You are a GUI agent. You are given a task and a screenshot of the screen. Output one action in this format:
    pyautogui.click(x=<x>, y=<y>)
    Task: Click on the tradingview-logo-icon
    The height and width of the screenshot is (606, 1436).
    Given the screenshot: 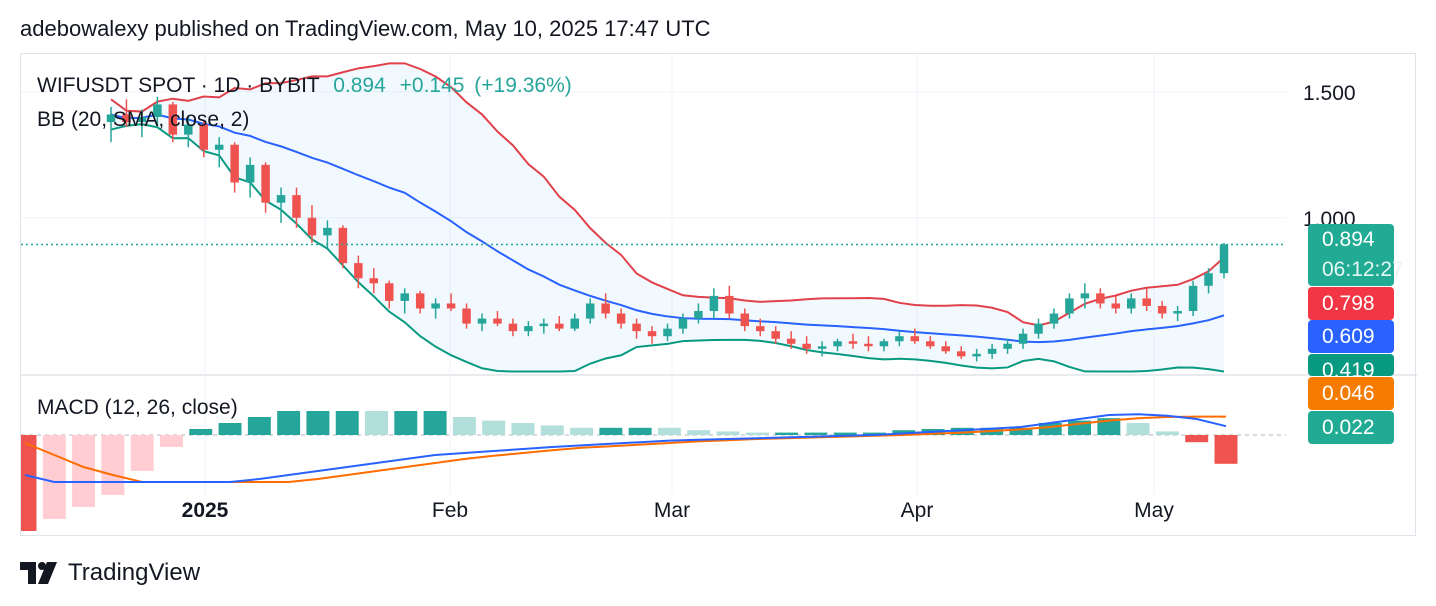 What is the action you would take?
    pyautogui.click(x=38, y=573)
    